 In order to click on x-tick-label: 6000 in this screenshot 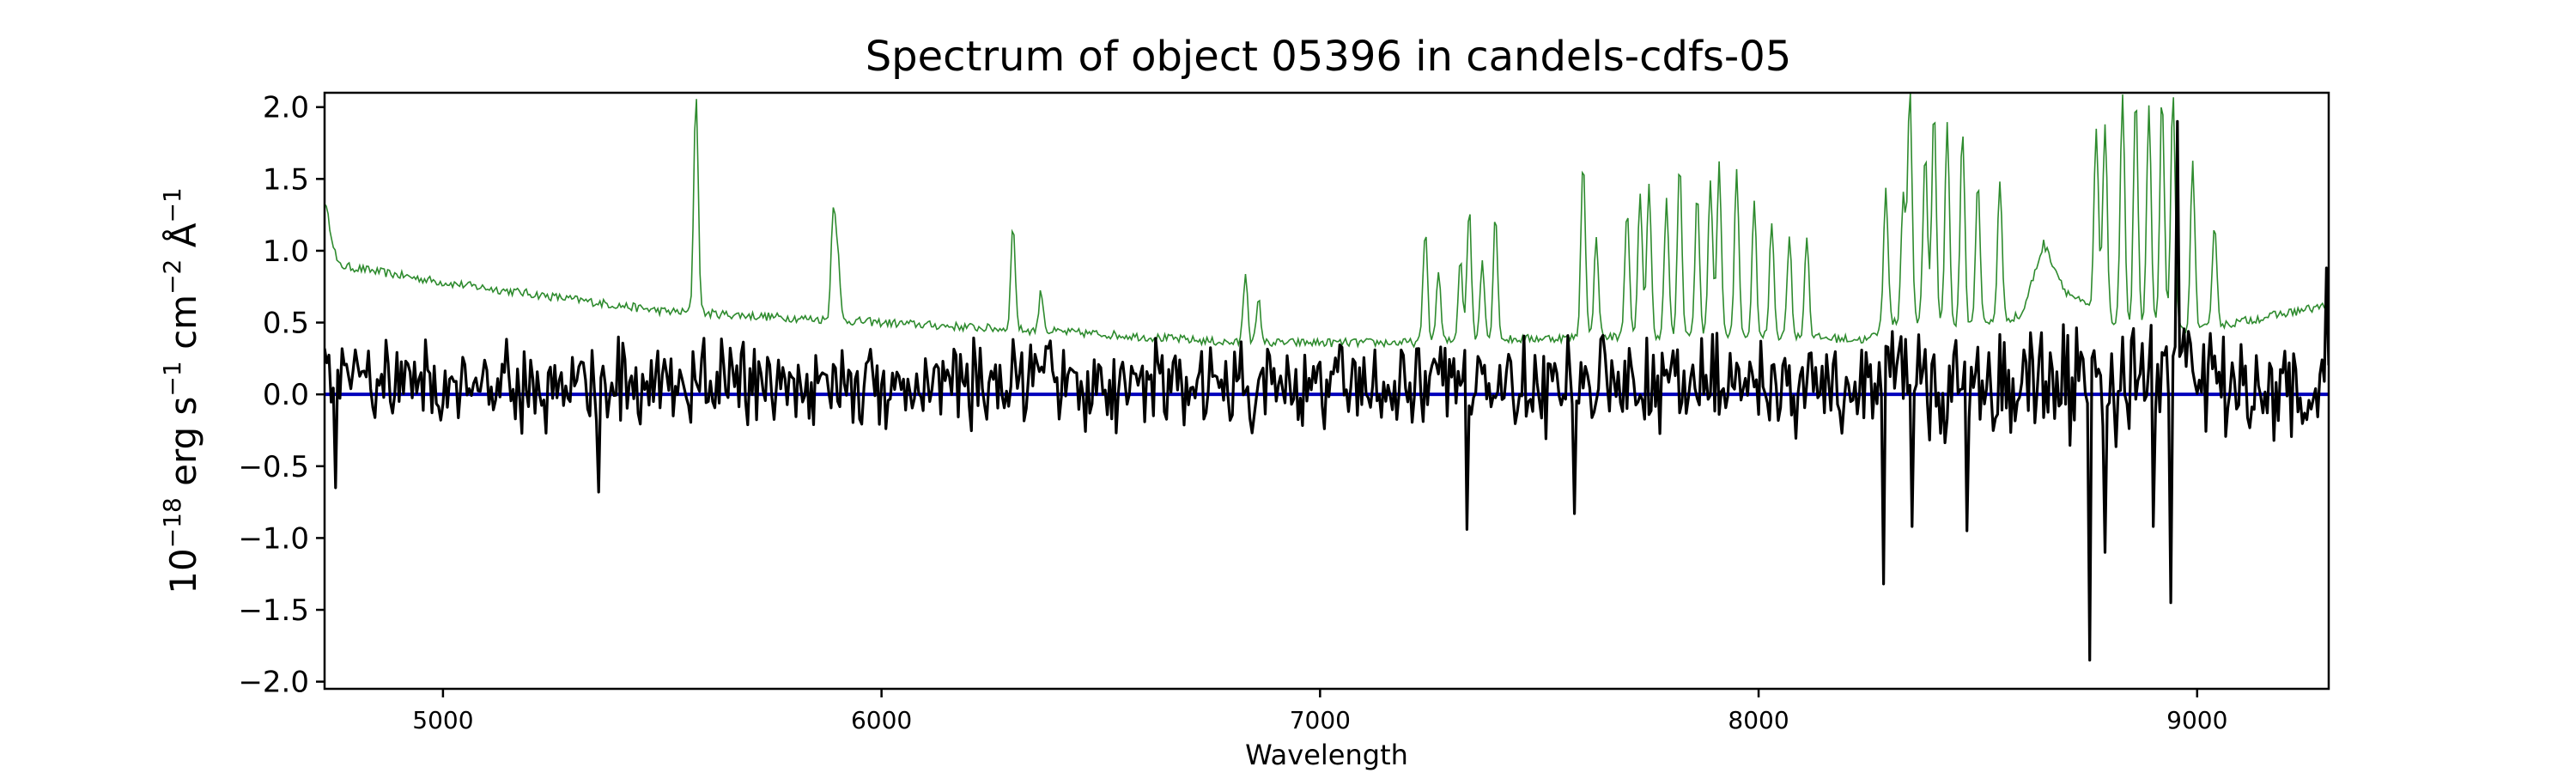, I will do `click(881, 720)`.